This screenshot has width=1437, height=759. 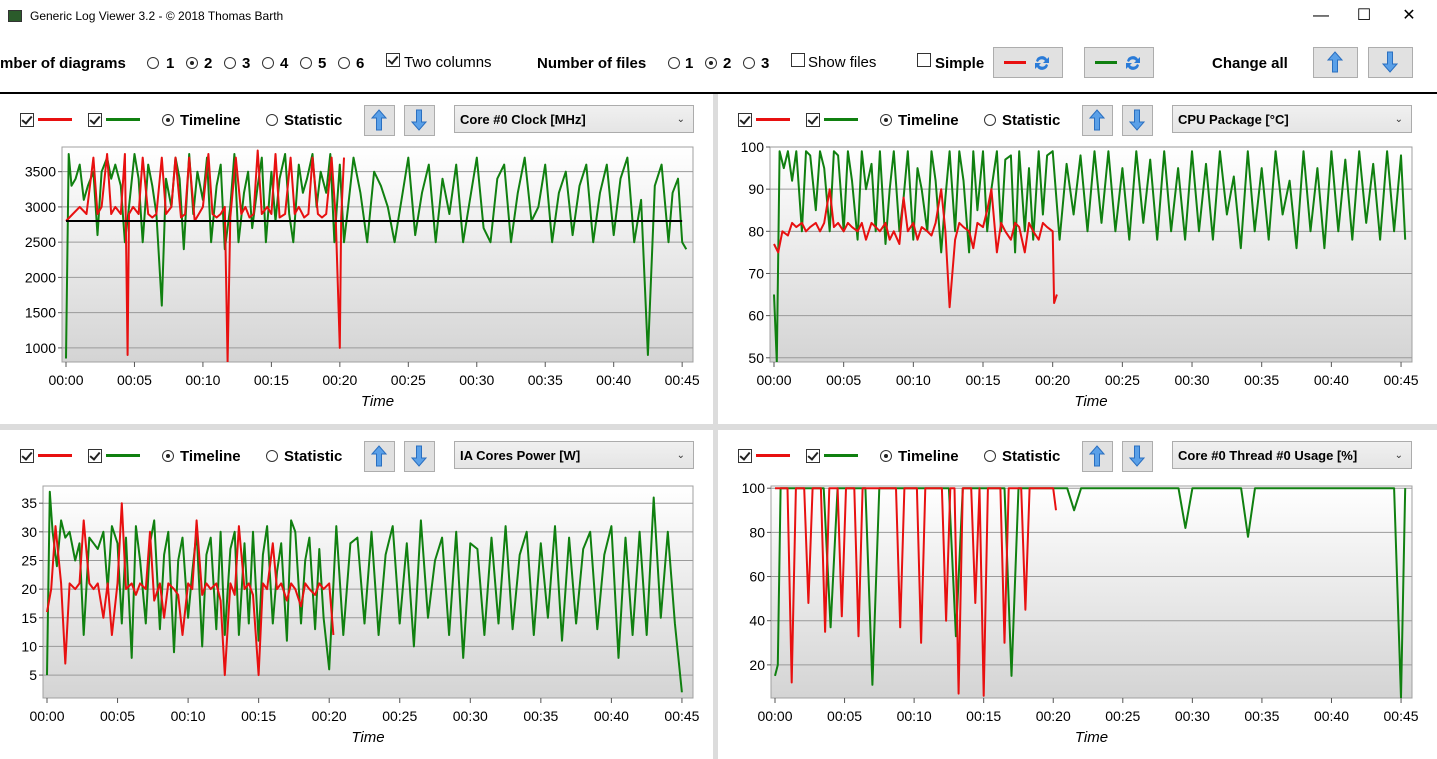 What do you see at coordinates (1364, 15) in the screenshot?
I see `maximize-icon: ☐` at bounding box center [1364, 15].